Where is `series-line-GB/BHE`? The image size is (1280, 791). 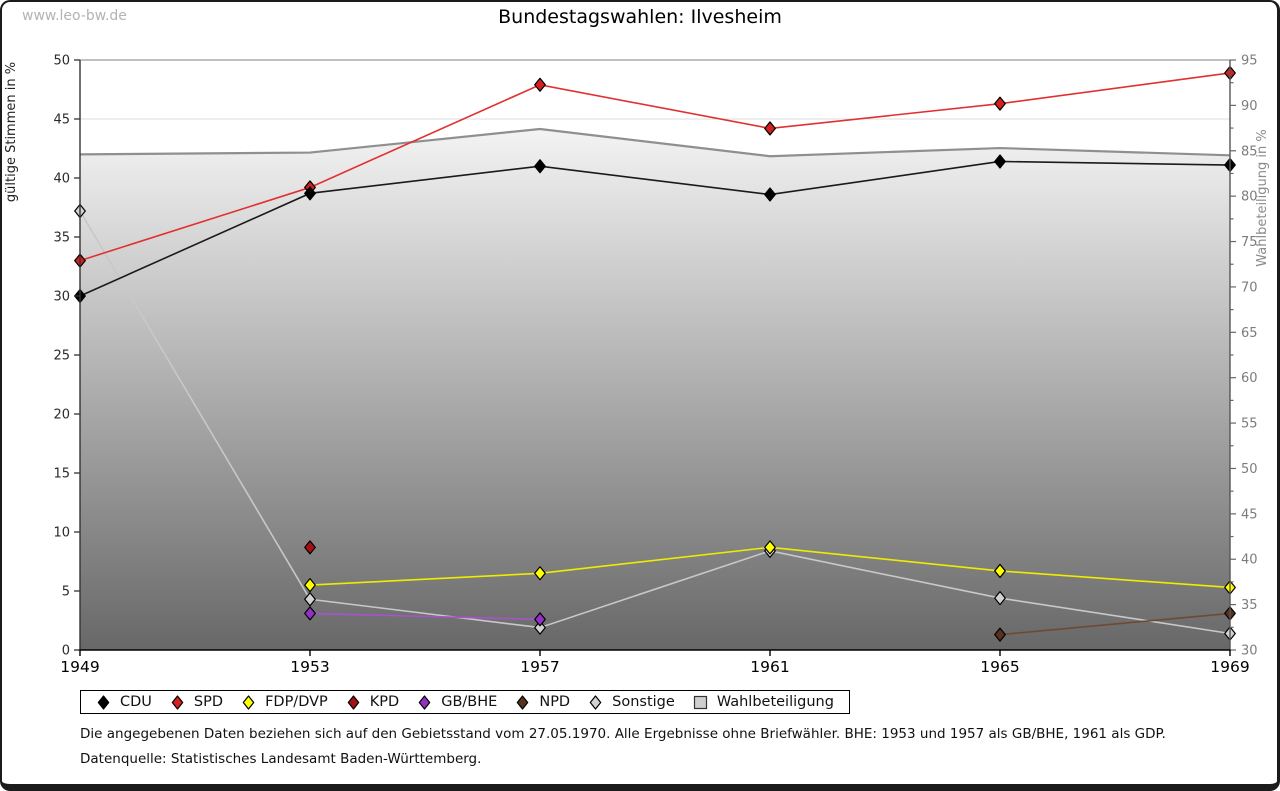 series-line-GB/BHE is located at coordinates (425, 616).